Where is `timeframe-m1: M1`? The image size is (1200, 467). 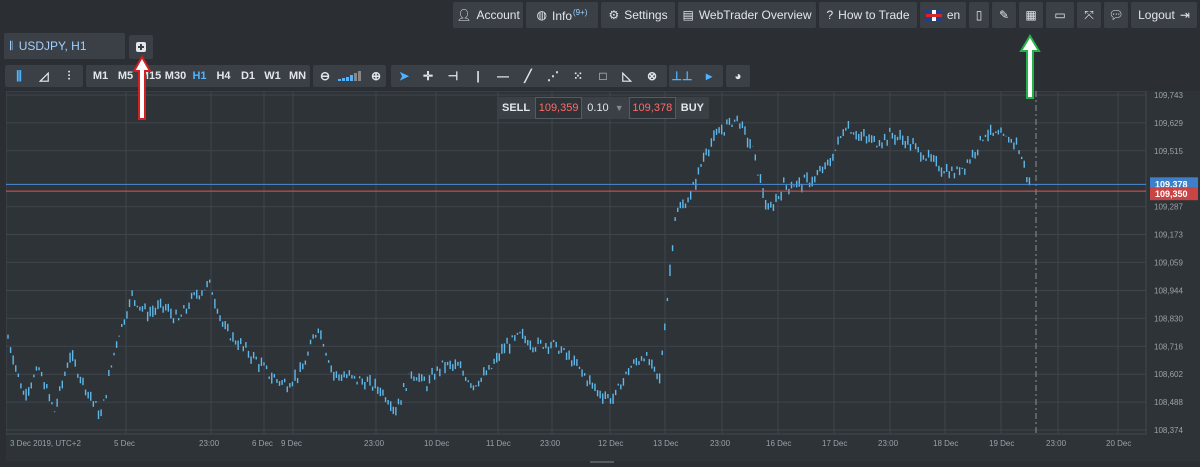 timeframe-m1: M1 is located at coordinates (100, 76).